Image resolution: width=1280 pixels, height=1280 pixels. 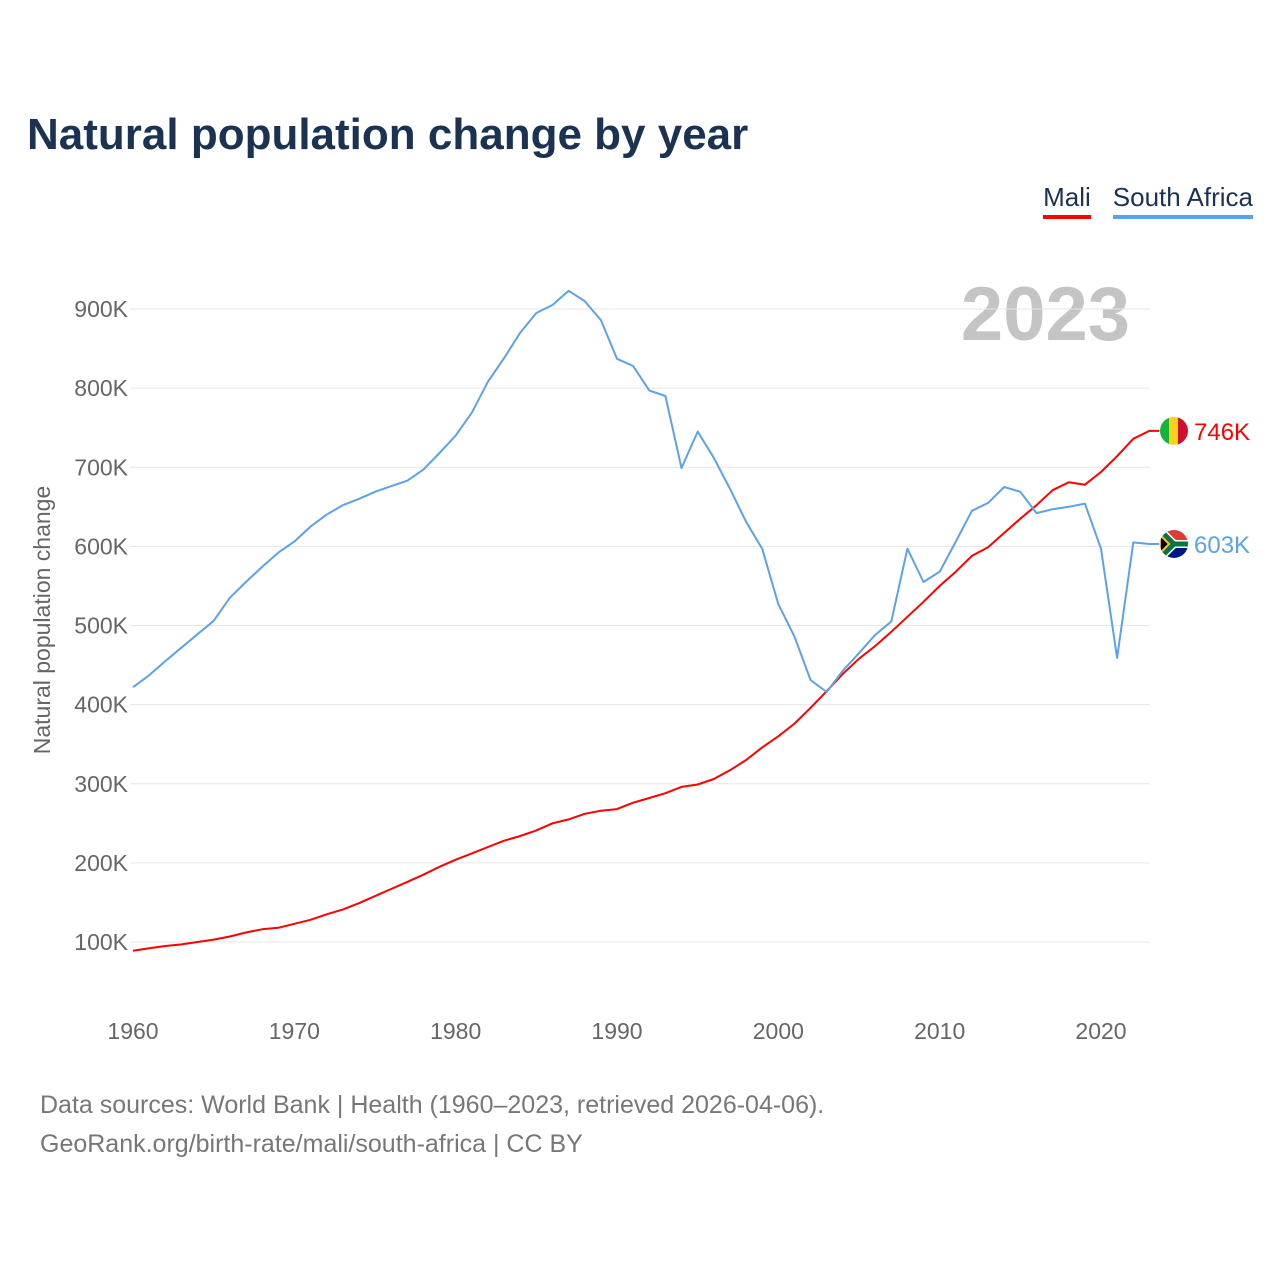 I want to click on legend-mali: Mali, so click(x=1067, y=200).